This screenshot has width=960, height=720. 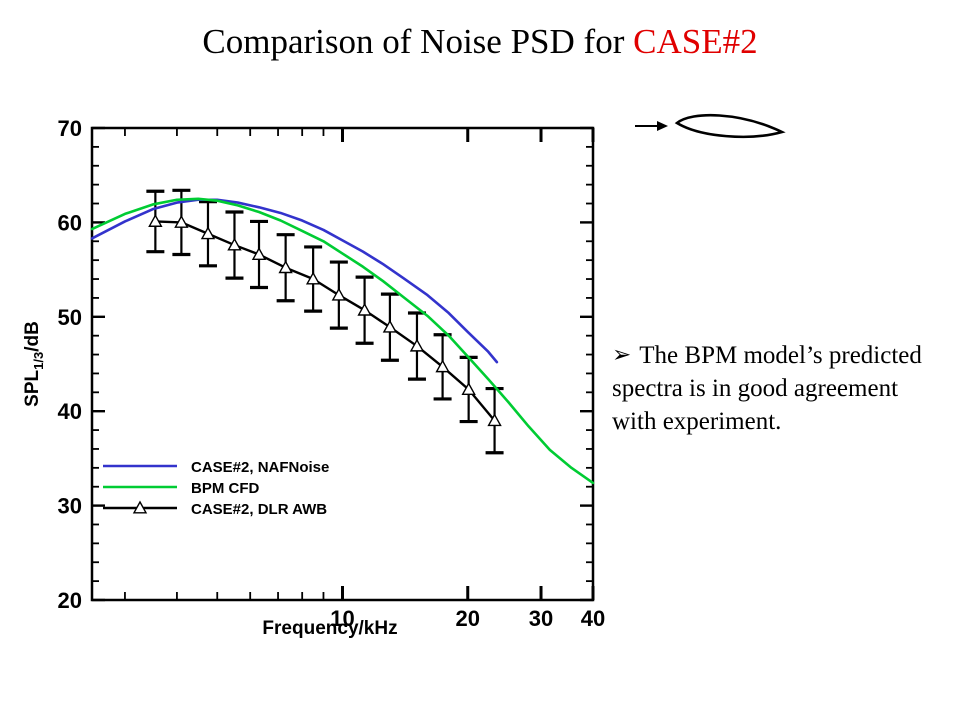 I want to click on y-tick-label: 30, so click(x=70, y=506).